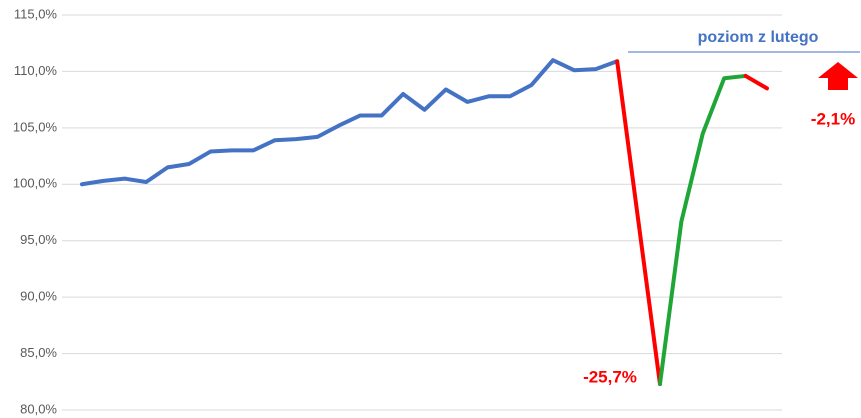  What do you see at coordinates (35, 126) in the screenshot?
I see `y-tick-label: 105,0%` at bounding box center [35, 126].